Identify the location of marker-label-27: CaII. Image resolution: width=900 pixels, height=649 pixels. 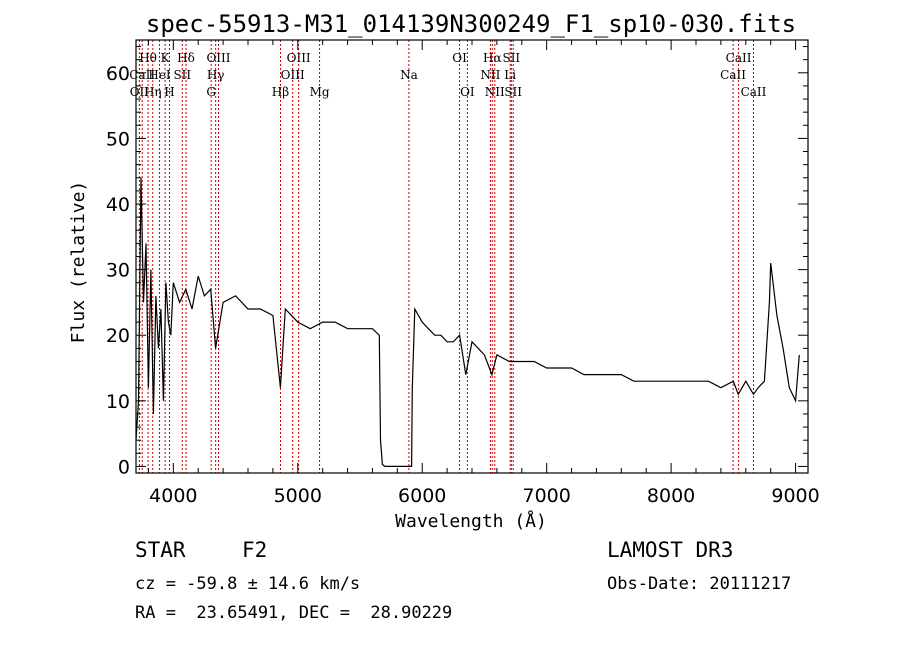
(754, 92).